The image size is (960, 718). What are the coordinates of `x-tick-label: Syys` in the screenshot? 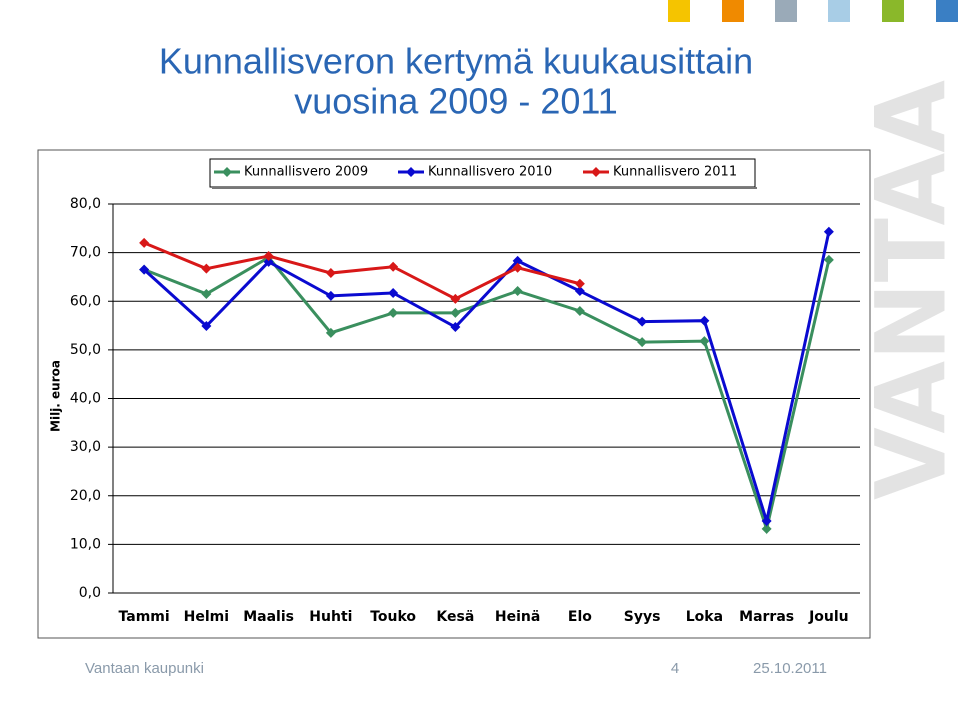 It's located at (642, 617).